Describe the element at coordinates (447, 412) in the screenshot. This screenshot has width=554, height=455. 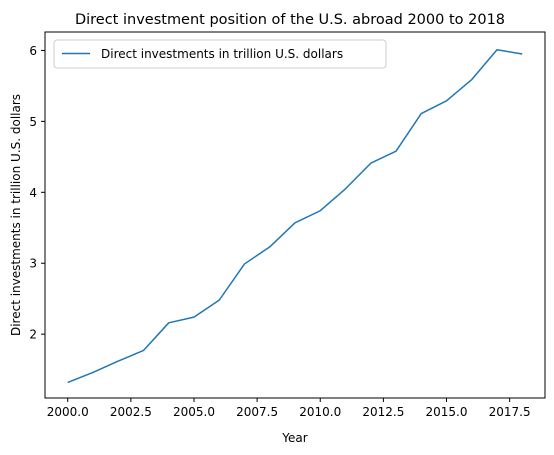
I see `x-tick-label: 2015.0` at that location.